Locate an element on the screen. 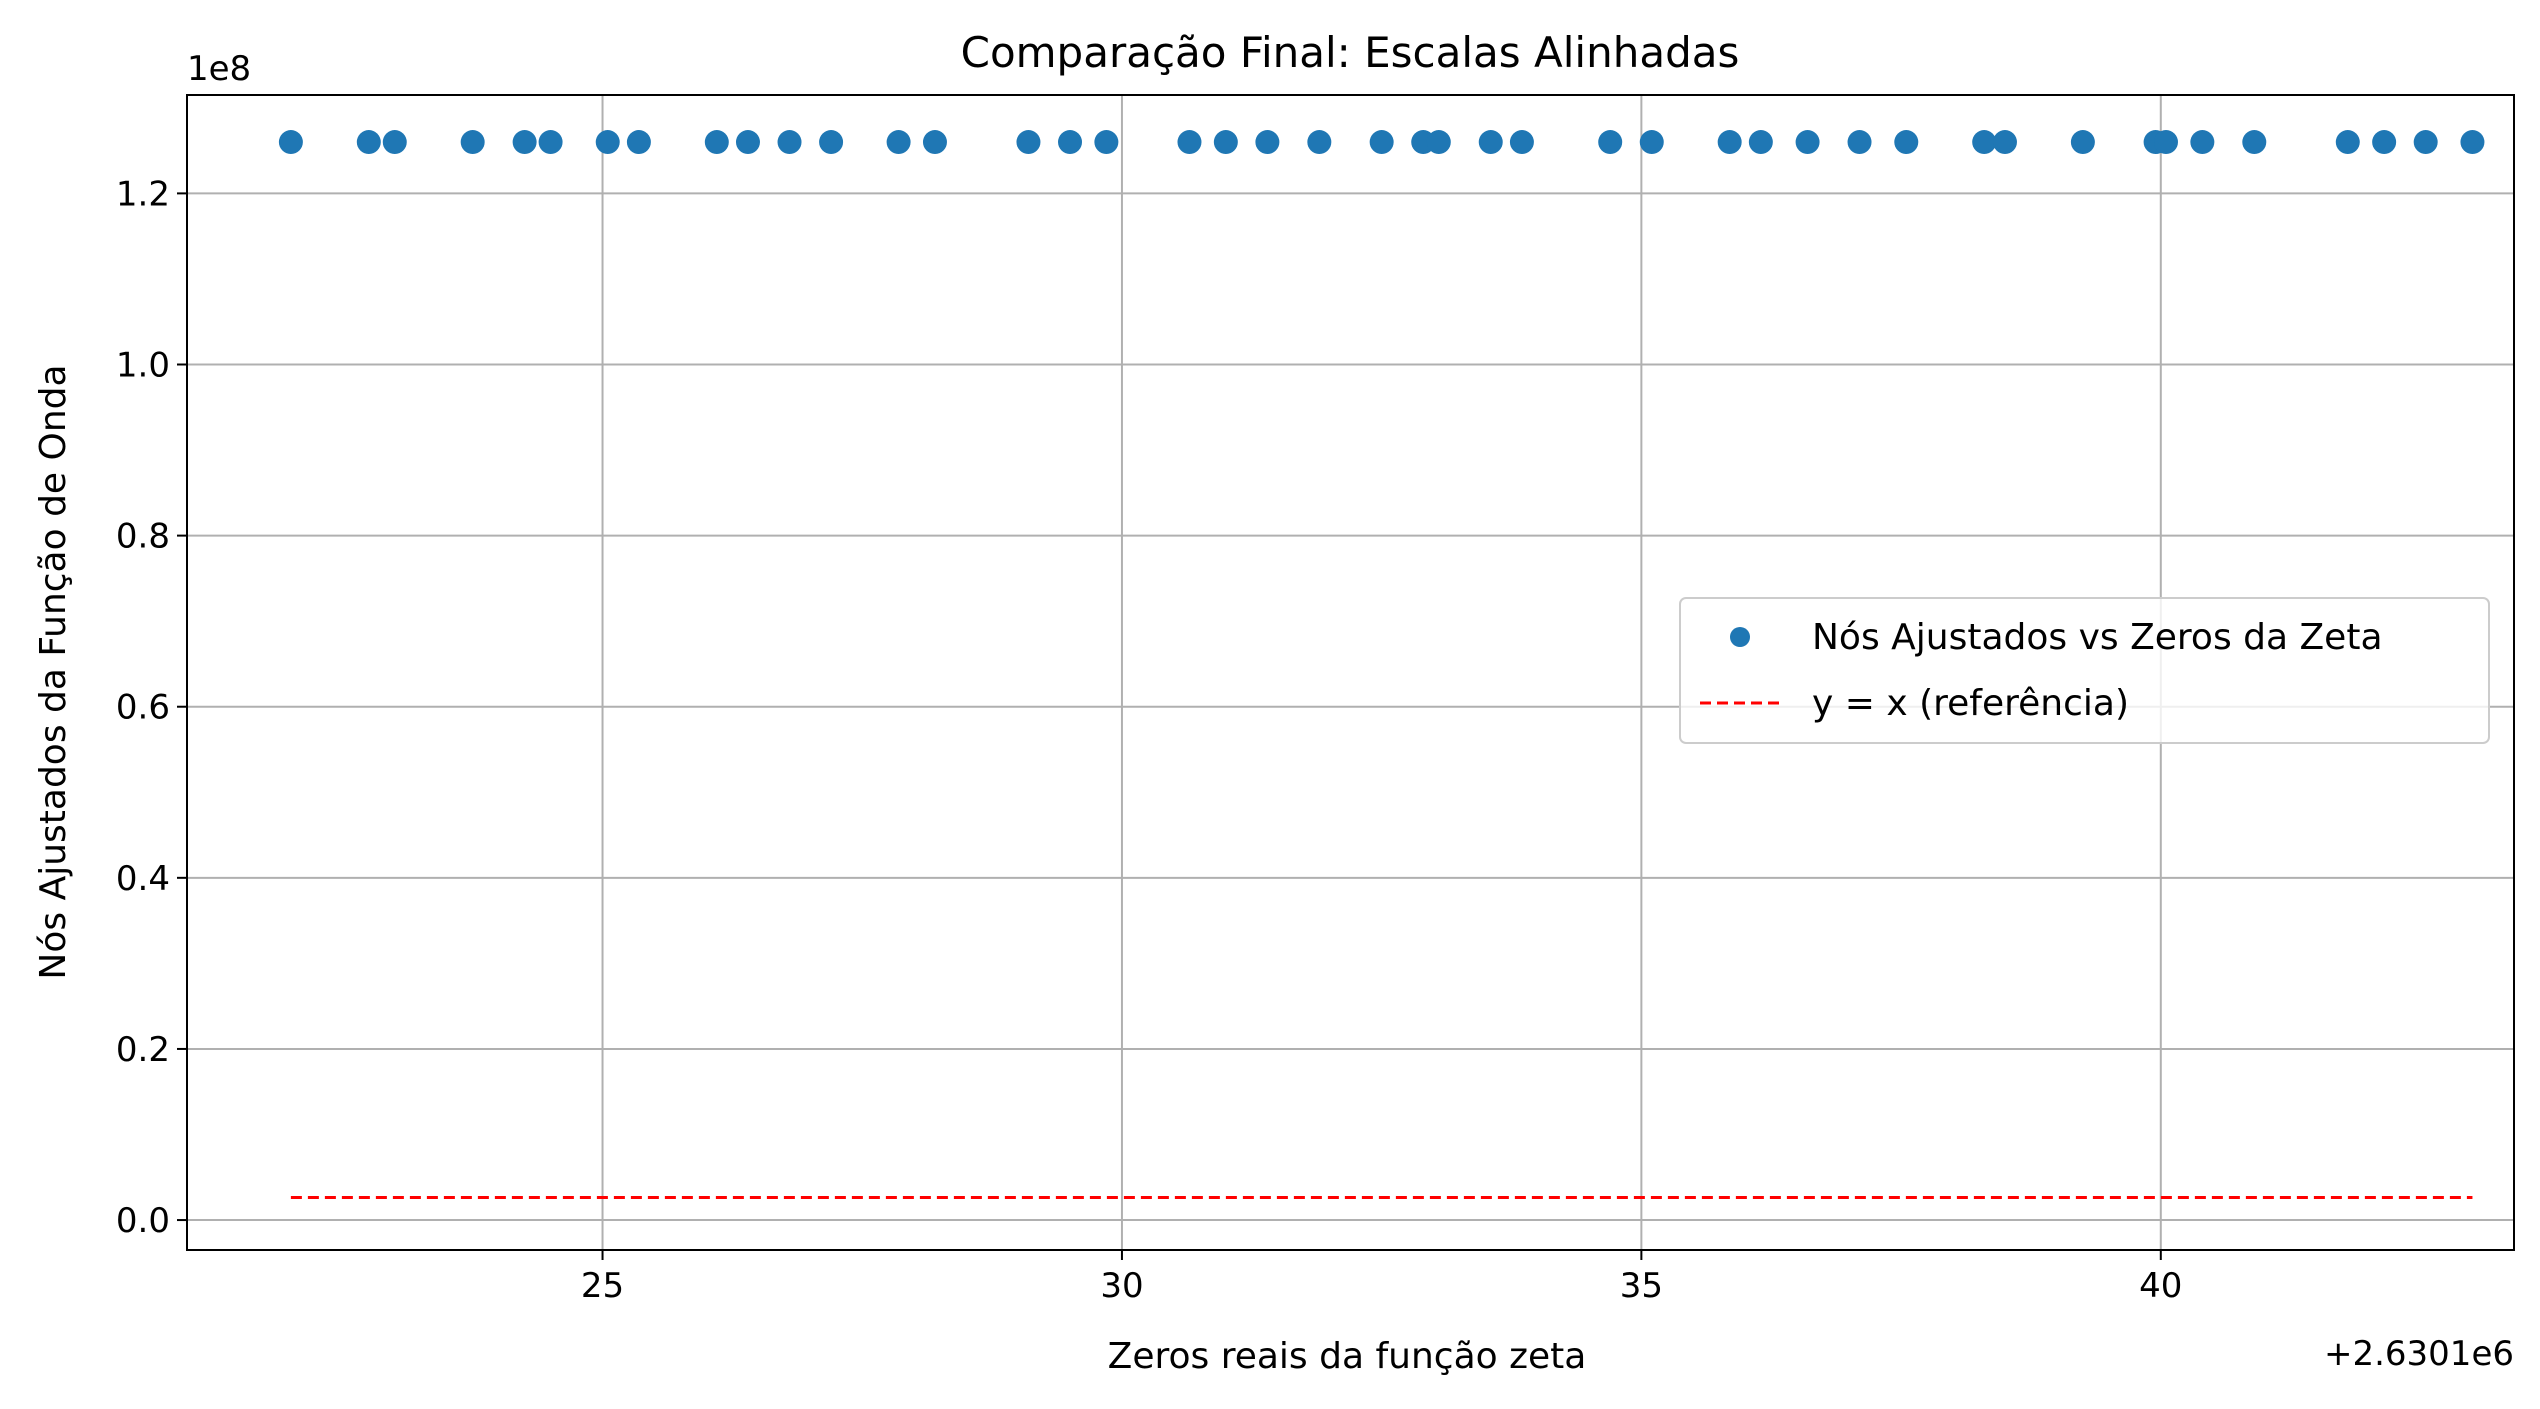 The image size is (2540, 1409). y-tick-label: 0.4 is located at coordinates (143, 879).